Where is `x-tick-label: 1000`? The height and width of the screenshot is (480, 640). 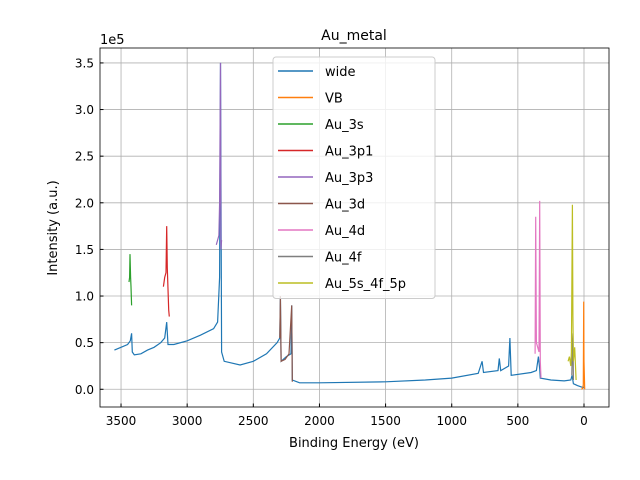
x-tick-label: 1000 is located at coordinates (451, 421).